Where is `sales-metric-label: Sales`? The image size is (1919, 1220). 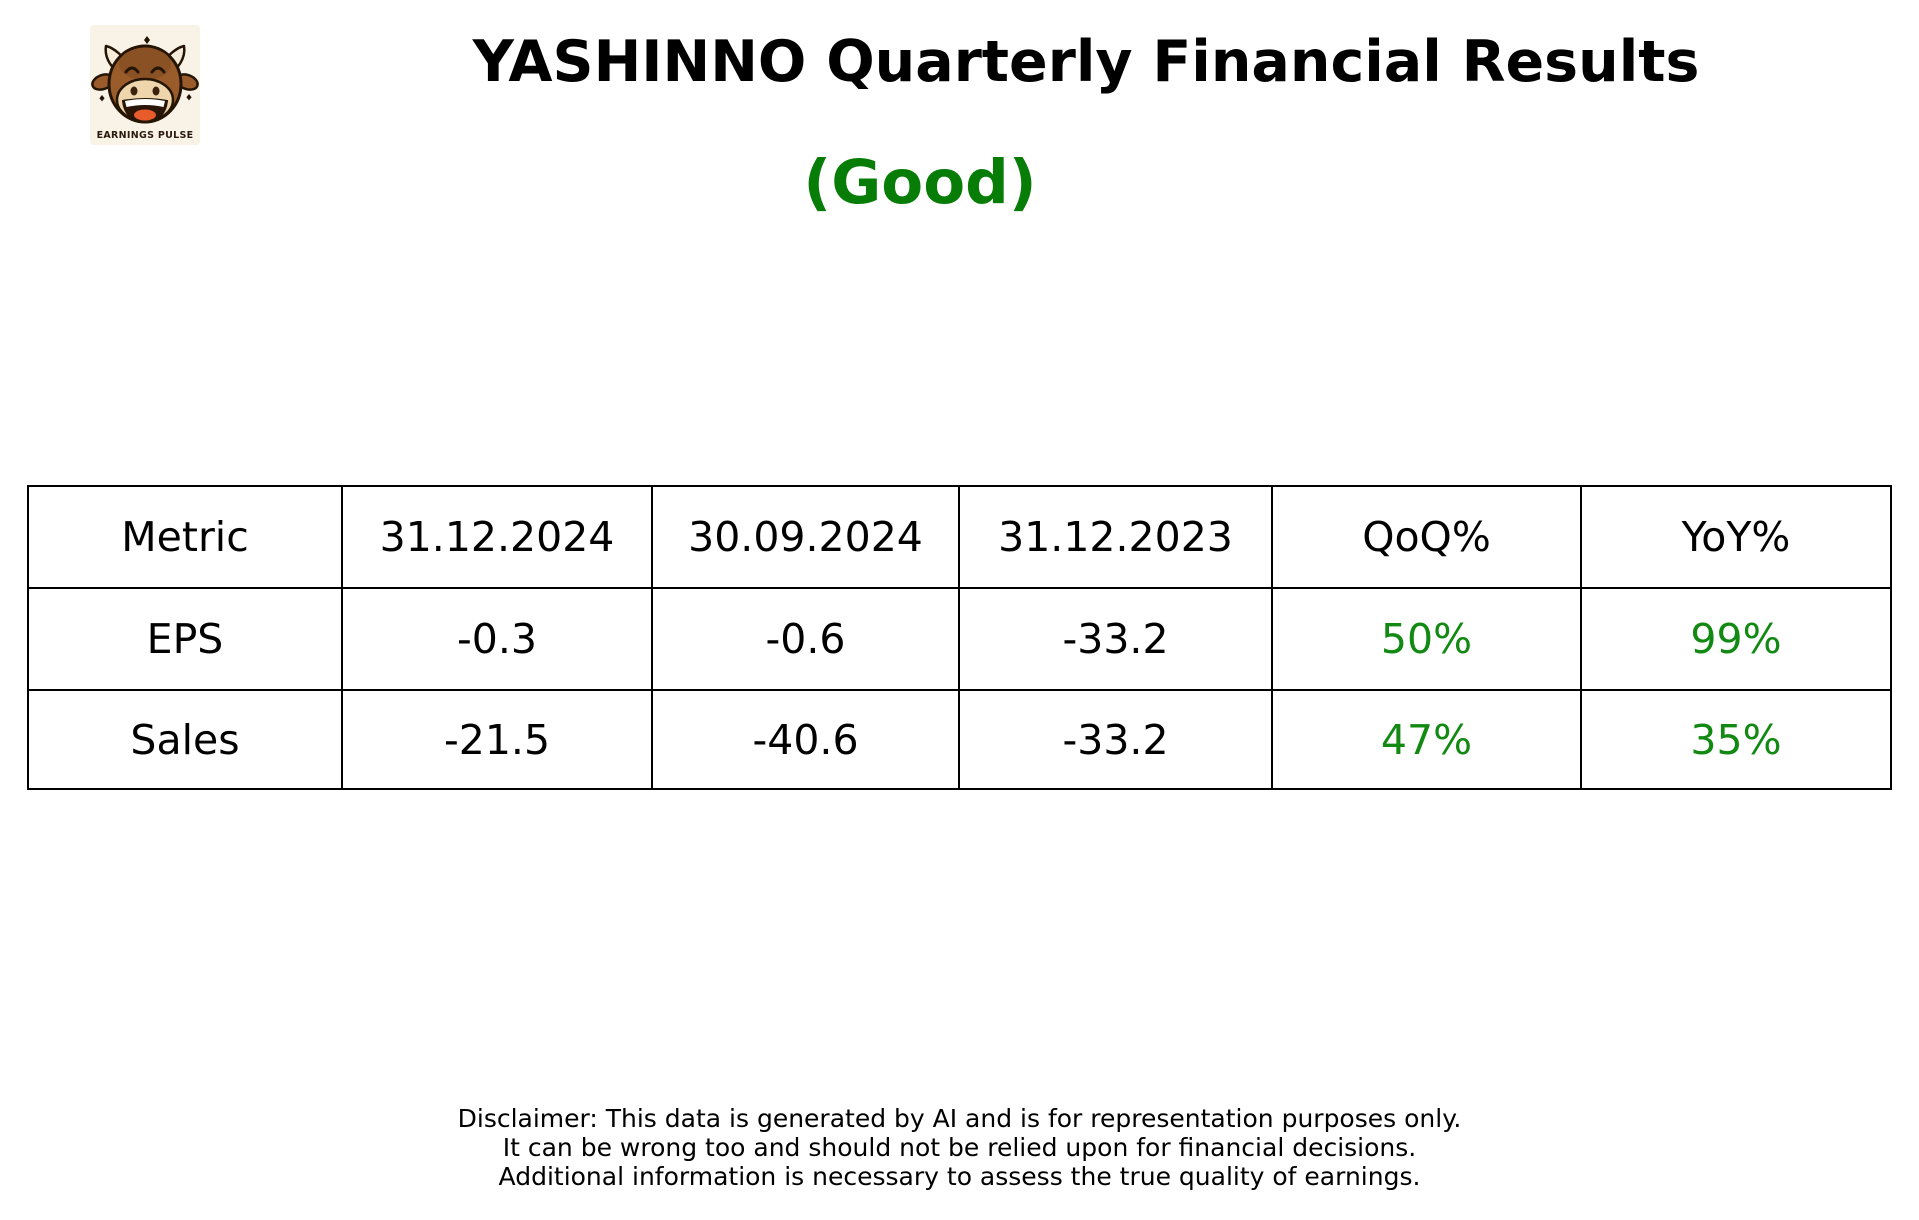 sales-metric-label: Sales is located at coordinates (185, 739).